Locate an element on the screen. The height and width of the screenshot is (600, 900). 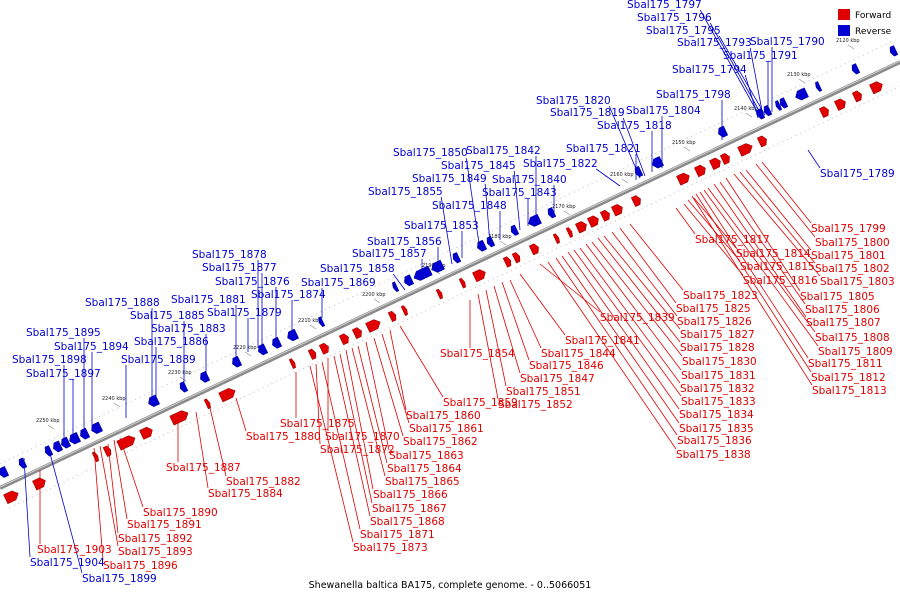
gene-label: Sbal175_1826 is located at coordinates (714, 322).